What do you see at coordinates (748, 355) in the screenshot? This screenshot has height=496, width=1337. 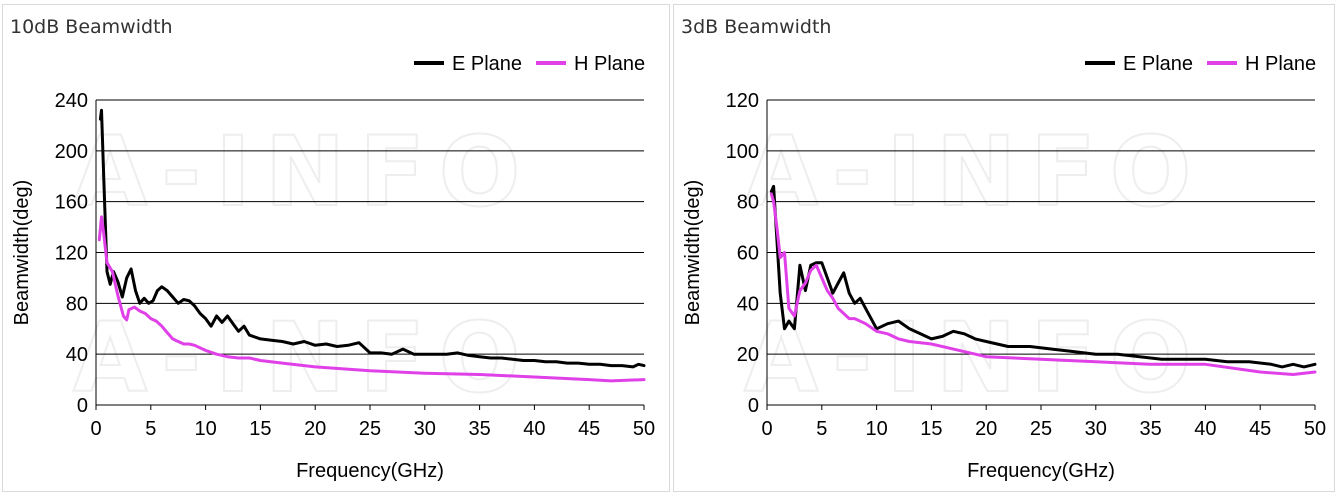 I see `y-tick-label: 20` at bounding box center [748, 355].